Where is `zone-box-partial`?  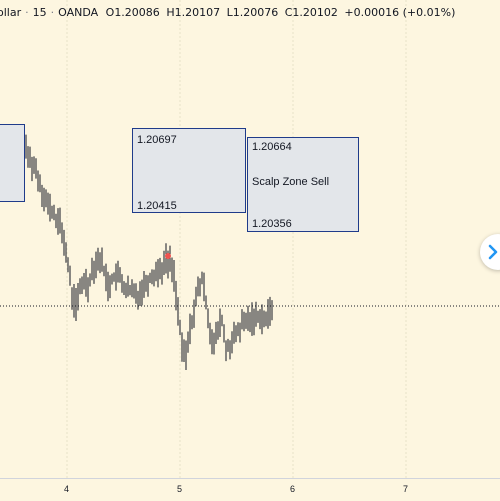
zone-box-partial is located at coordinates (12, 163).